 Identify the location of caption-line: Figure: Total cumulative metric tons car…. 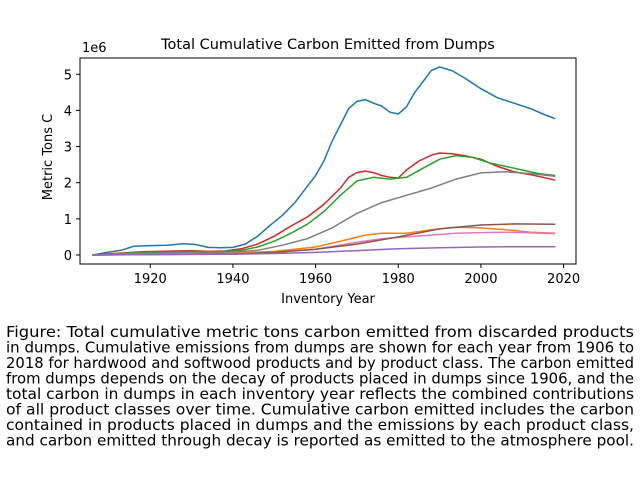
(320, 332).